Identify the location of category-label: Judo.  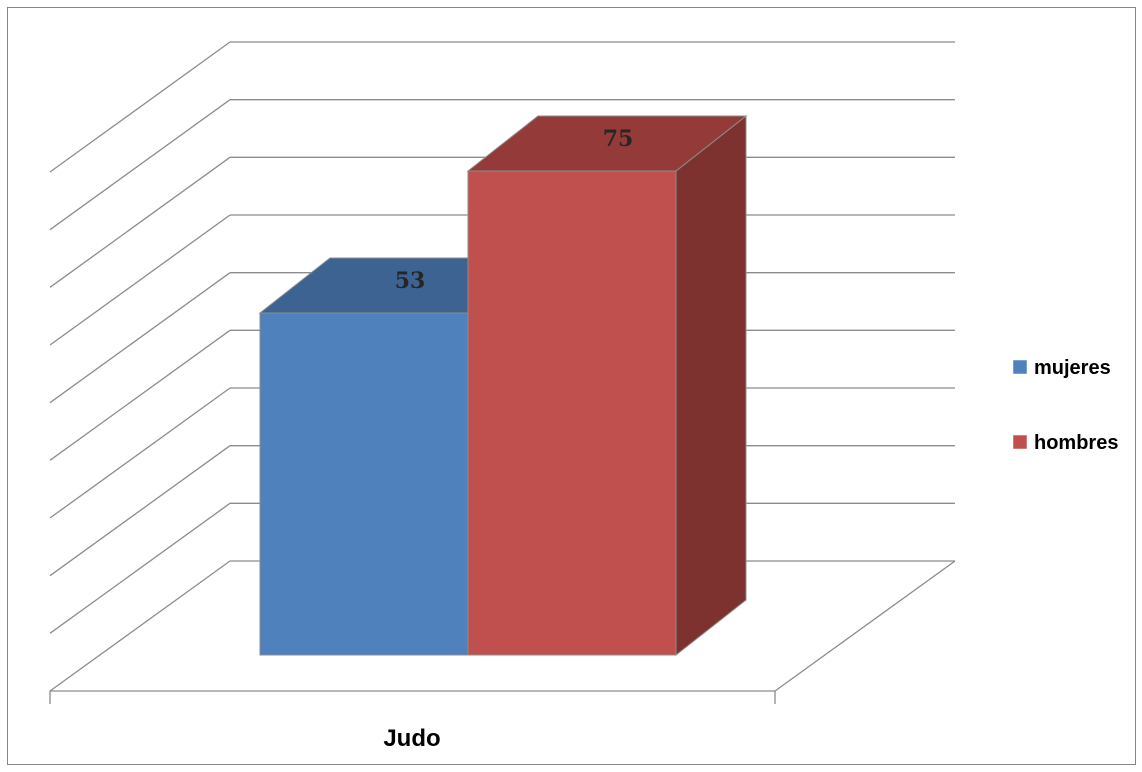
(411, 738).